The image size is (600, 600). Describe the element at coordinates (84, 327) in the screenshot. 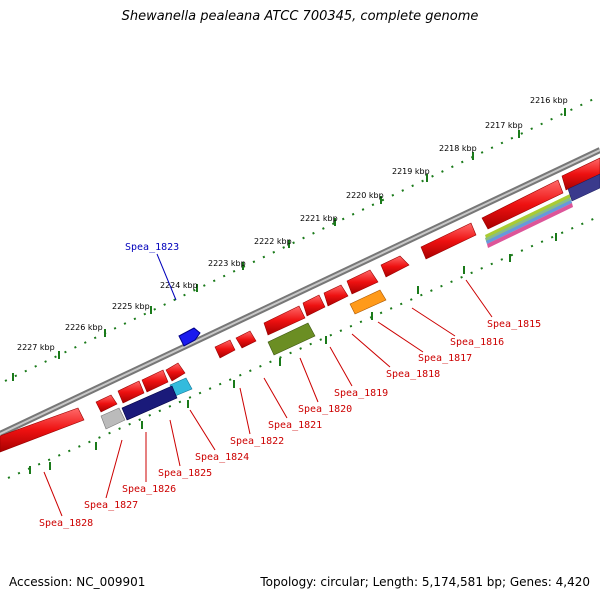

I see `kbp-label: 2226 kbp` at that location.